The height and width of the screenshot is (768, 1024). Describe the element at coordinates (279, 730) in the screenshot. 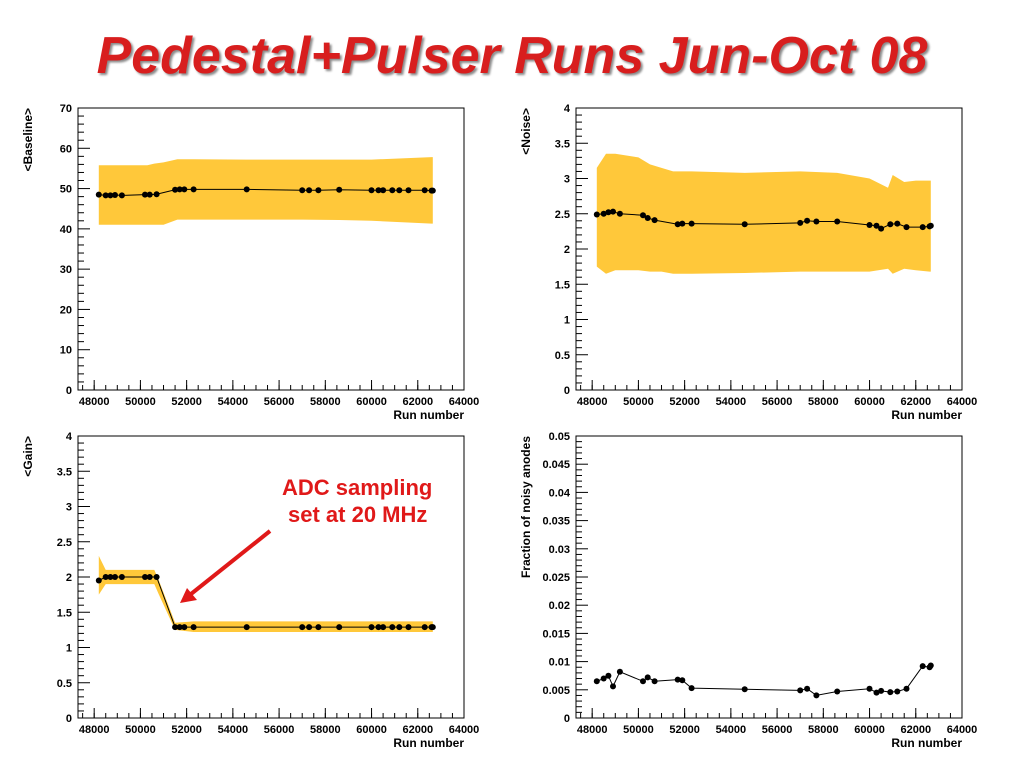

I see `x-tick-label: 56000` at that location.